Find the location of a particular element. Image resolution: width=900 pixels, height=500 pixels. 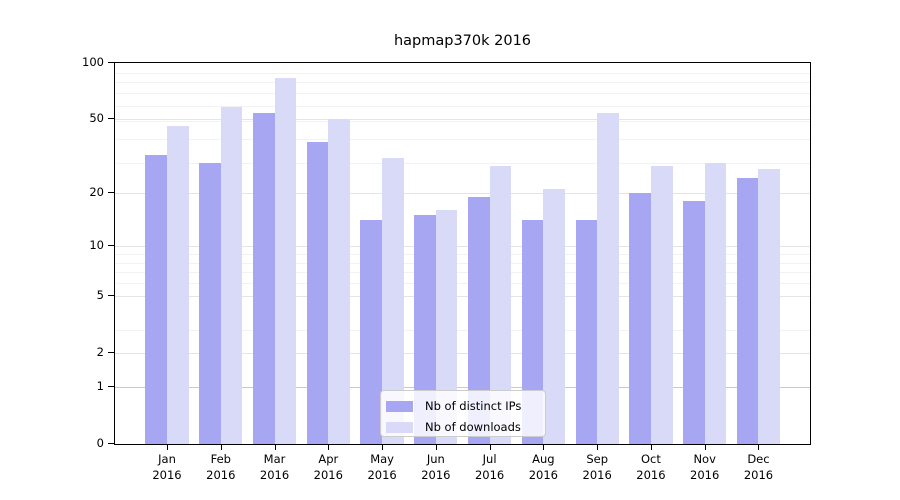

bar-downloads-nov is located at coordinates (715, 303).